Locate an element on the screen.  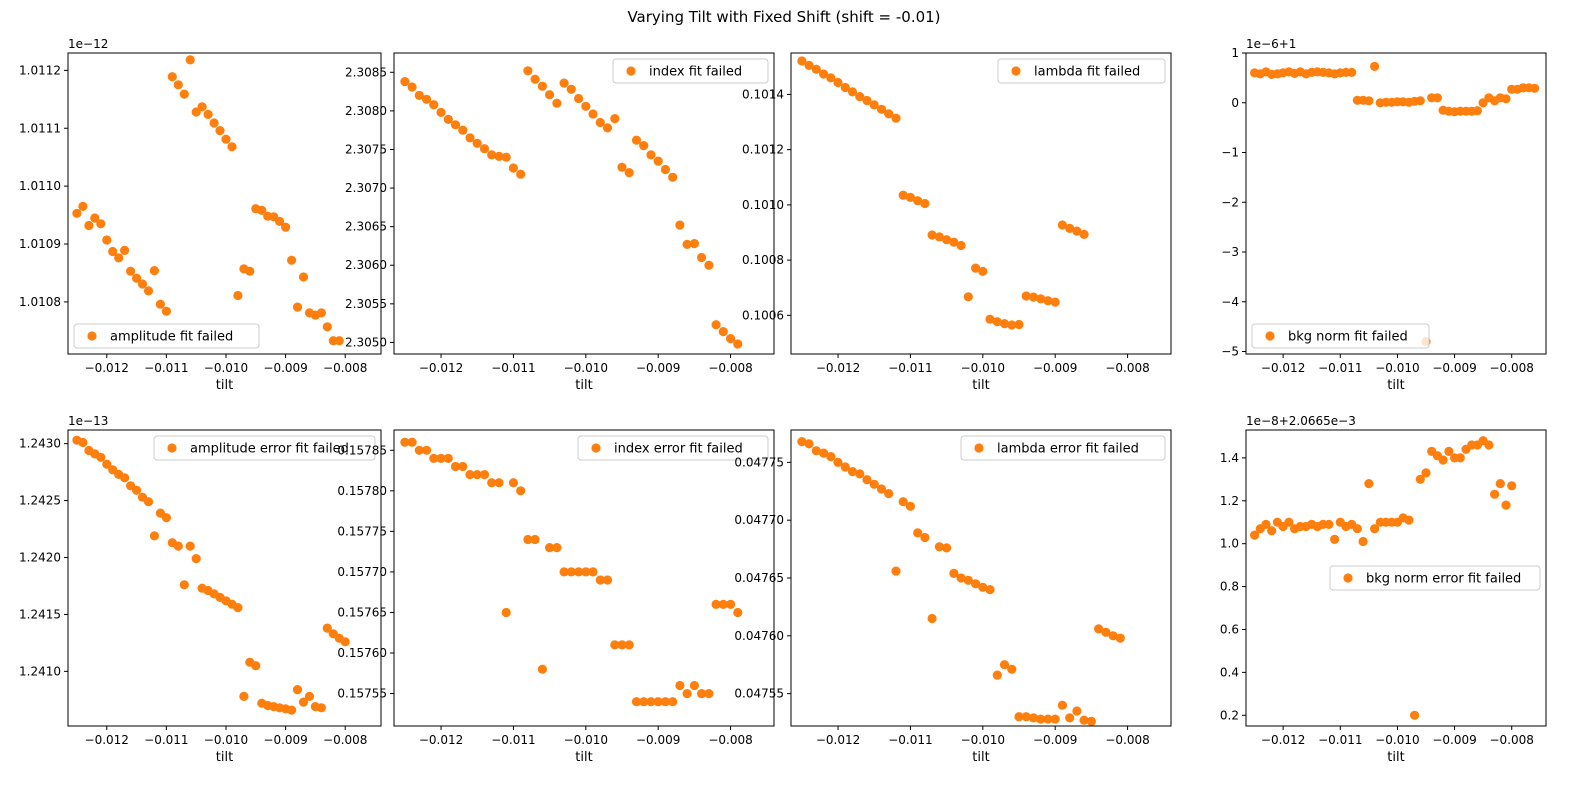
legend-marker is located at coordinates (631, 71).